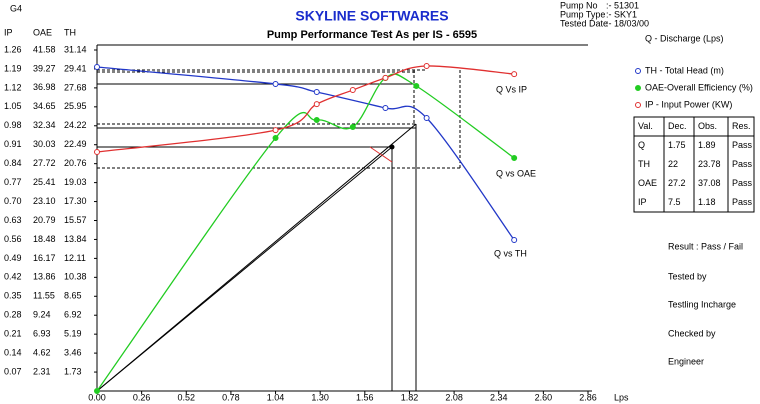  What do you see at coordinates (44, 163) in the screenshot?
I see `y-tick-label: 27.72` at bounding box center [44, 163].